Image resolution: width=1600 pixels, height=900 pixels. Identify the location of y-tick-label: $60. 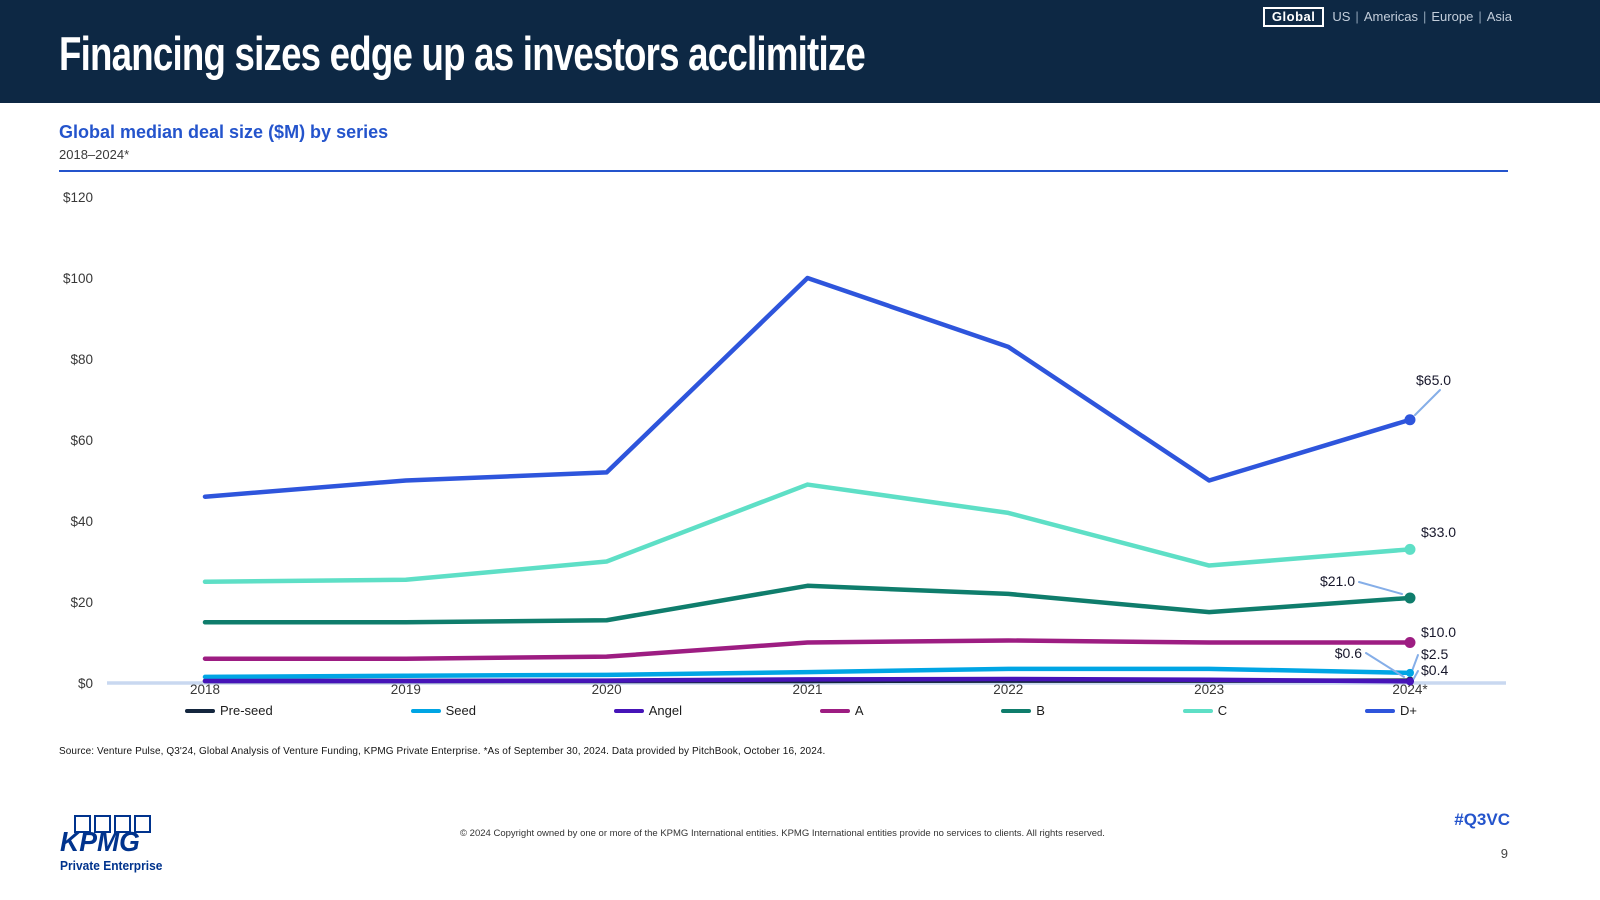
(81, 440).